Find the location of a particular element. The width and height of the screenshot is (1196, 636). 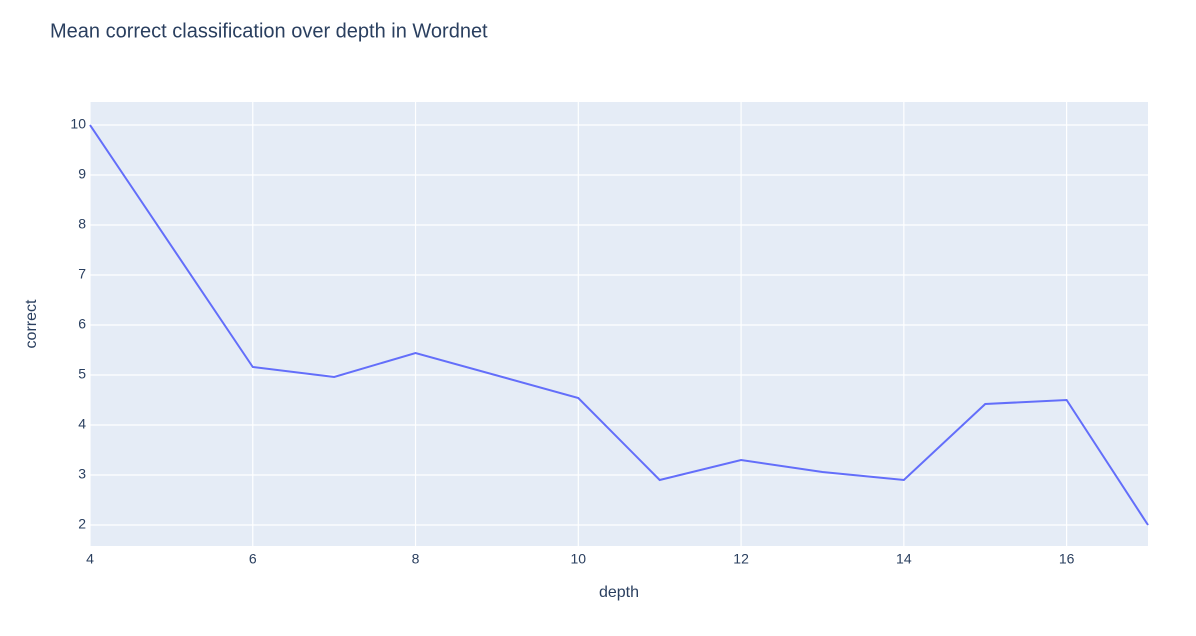

y-tick-label: 2 is located at coordinates (82, 524).